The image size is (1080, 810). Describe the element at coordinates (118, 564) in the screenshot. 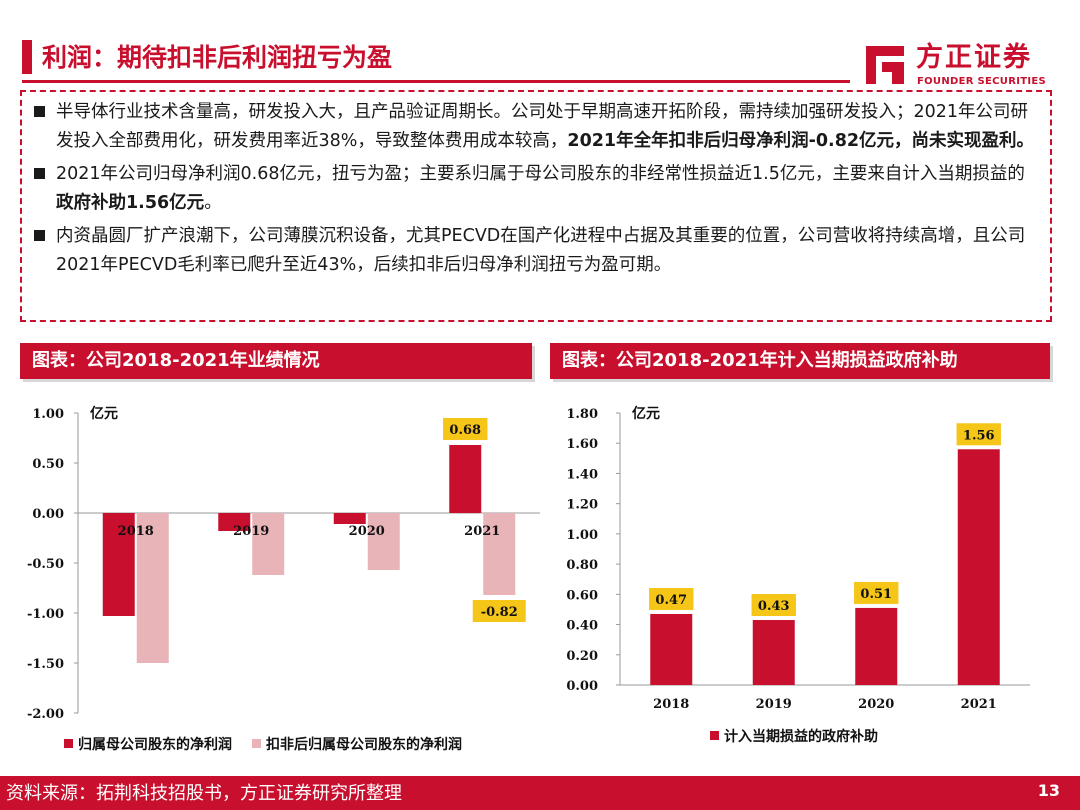

I see `bar-2018-s0` at that location.